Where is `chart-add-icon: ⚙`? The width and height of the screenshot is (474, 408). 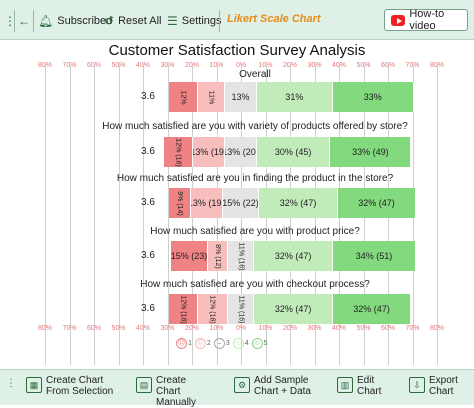
chart-add-icon: ⚙ is located at coordinates (242, 385).